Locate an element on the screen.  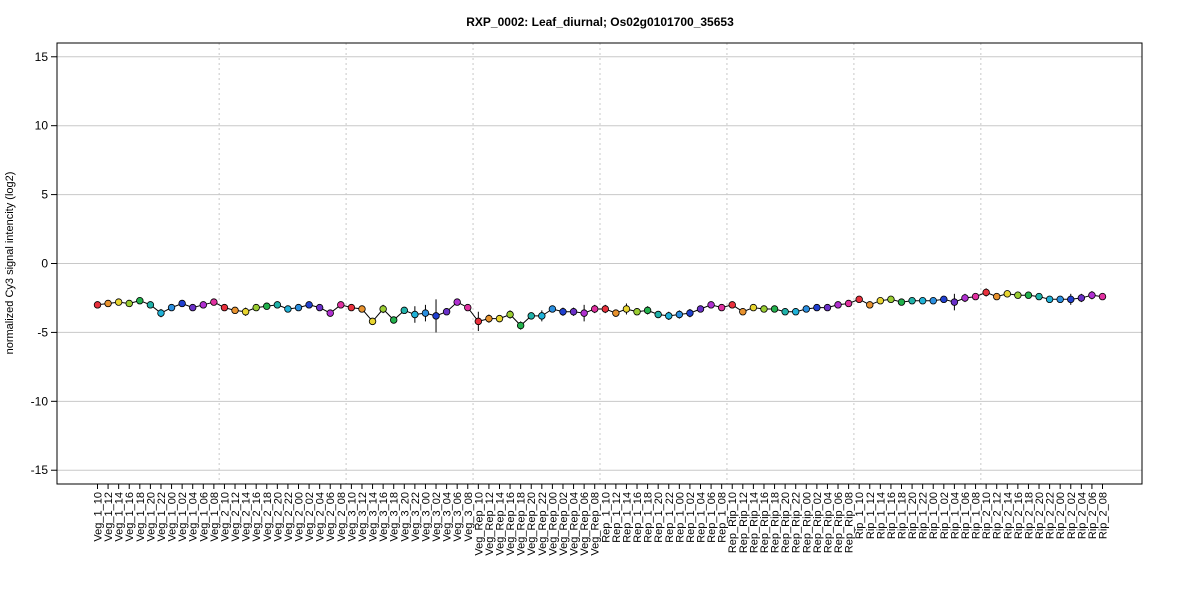
x-tick-label: Veg_Rep_20 is located at coordinates (532, 524).